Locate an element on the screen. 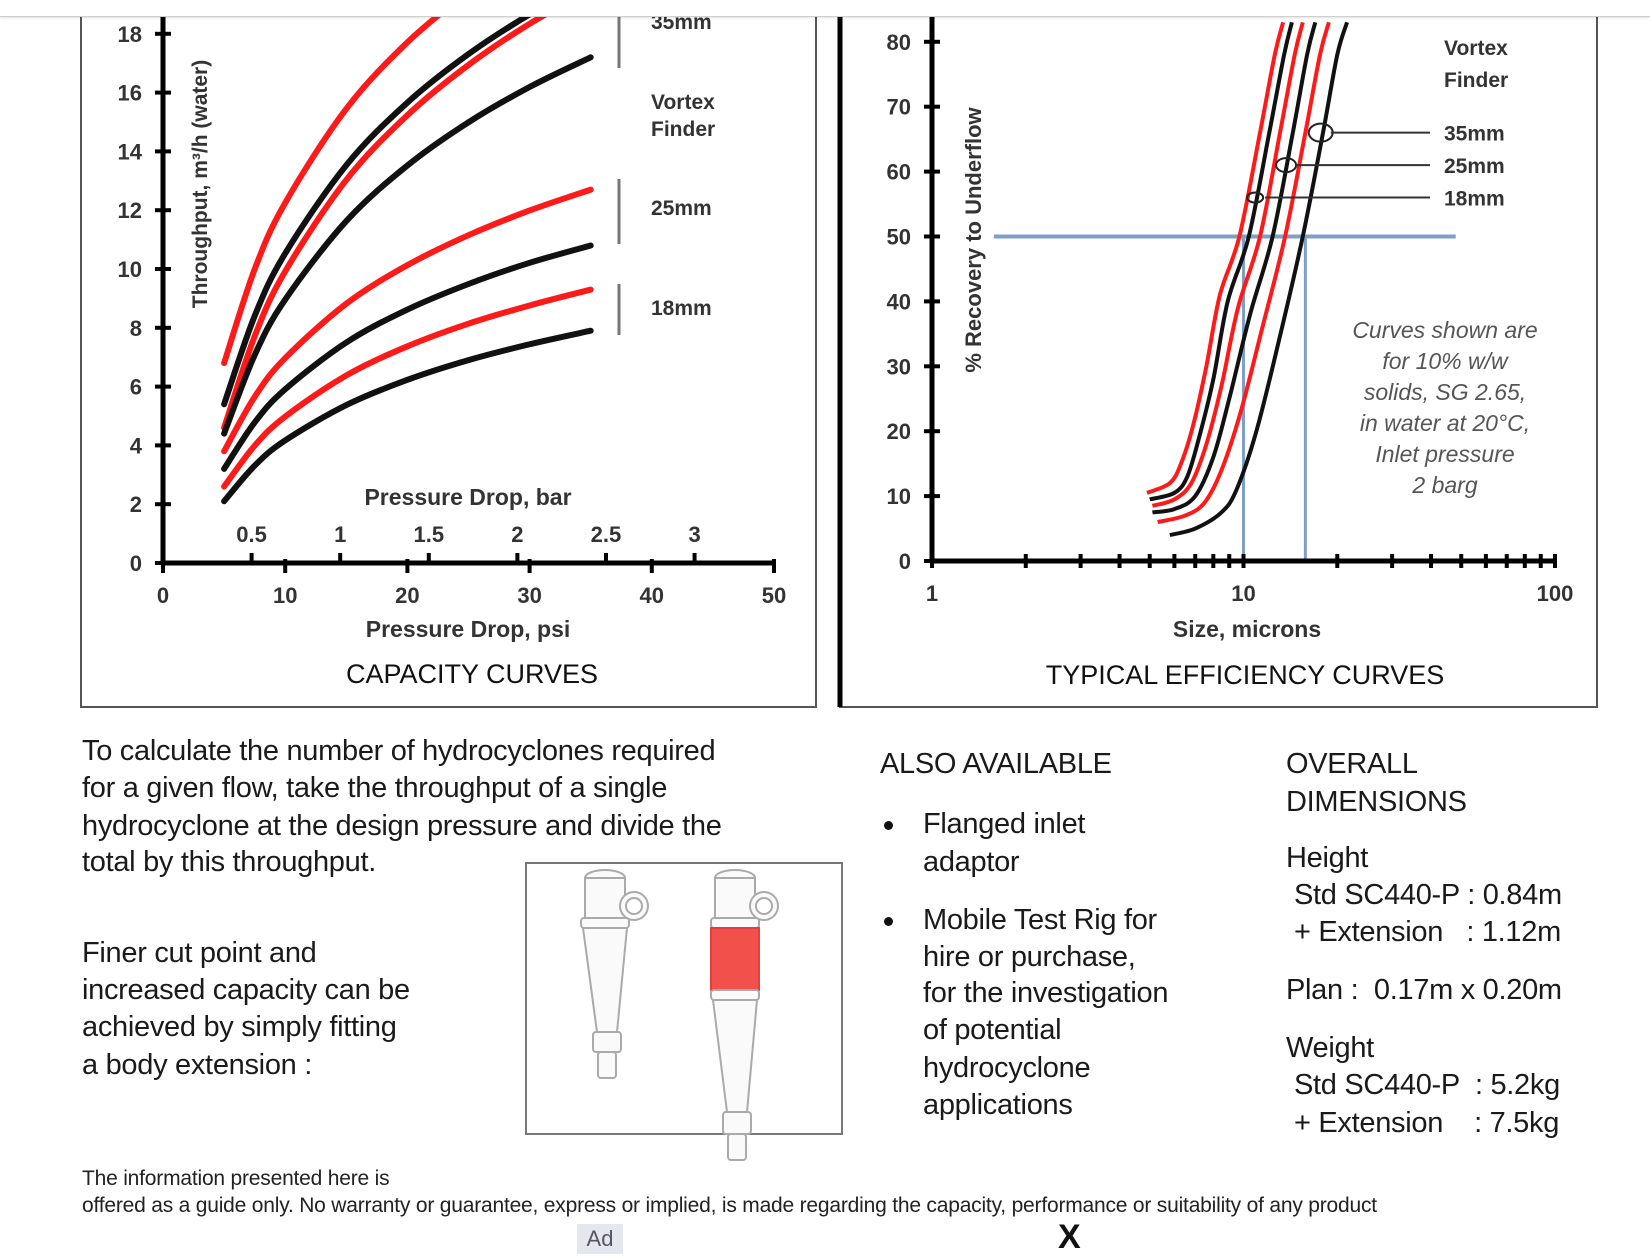 The width and height of the screenshot is (1650, 1256). capacity-curve-18mm-standard is located at coordinates (407, 416).